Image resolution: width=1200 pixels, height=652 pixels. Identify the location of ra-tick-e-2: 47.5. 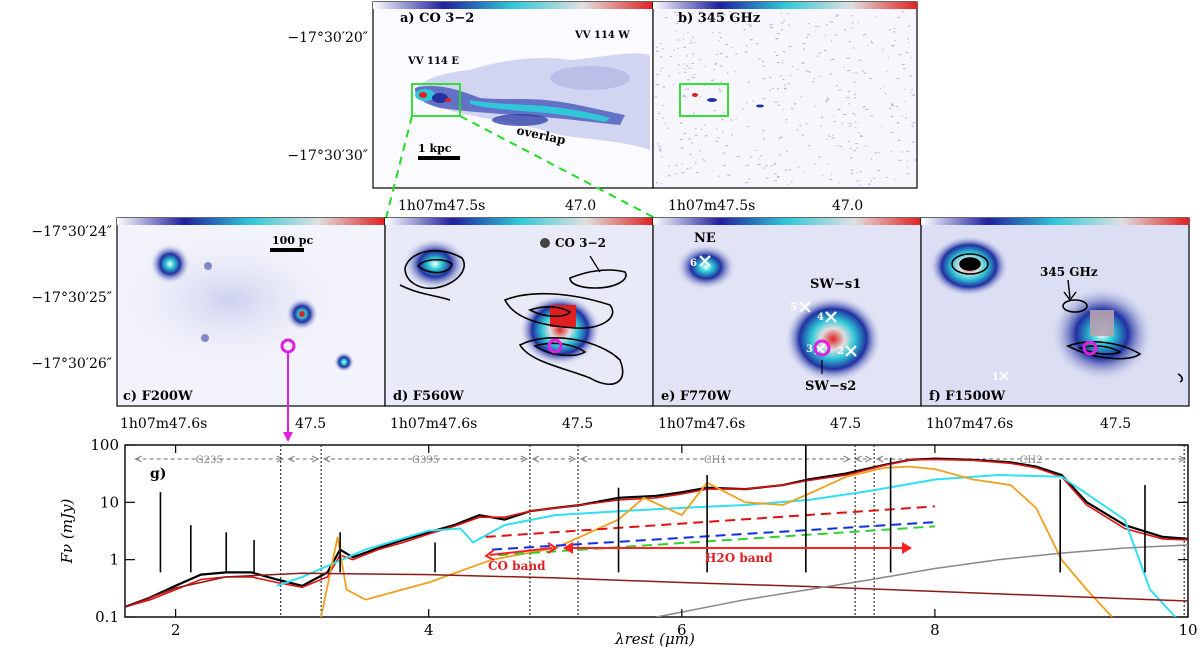
(845, 424).